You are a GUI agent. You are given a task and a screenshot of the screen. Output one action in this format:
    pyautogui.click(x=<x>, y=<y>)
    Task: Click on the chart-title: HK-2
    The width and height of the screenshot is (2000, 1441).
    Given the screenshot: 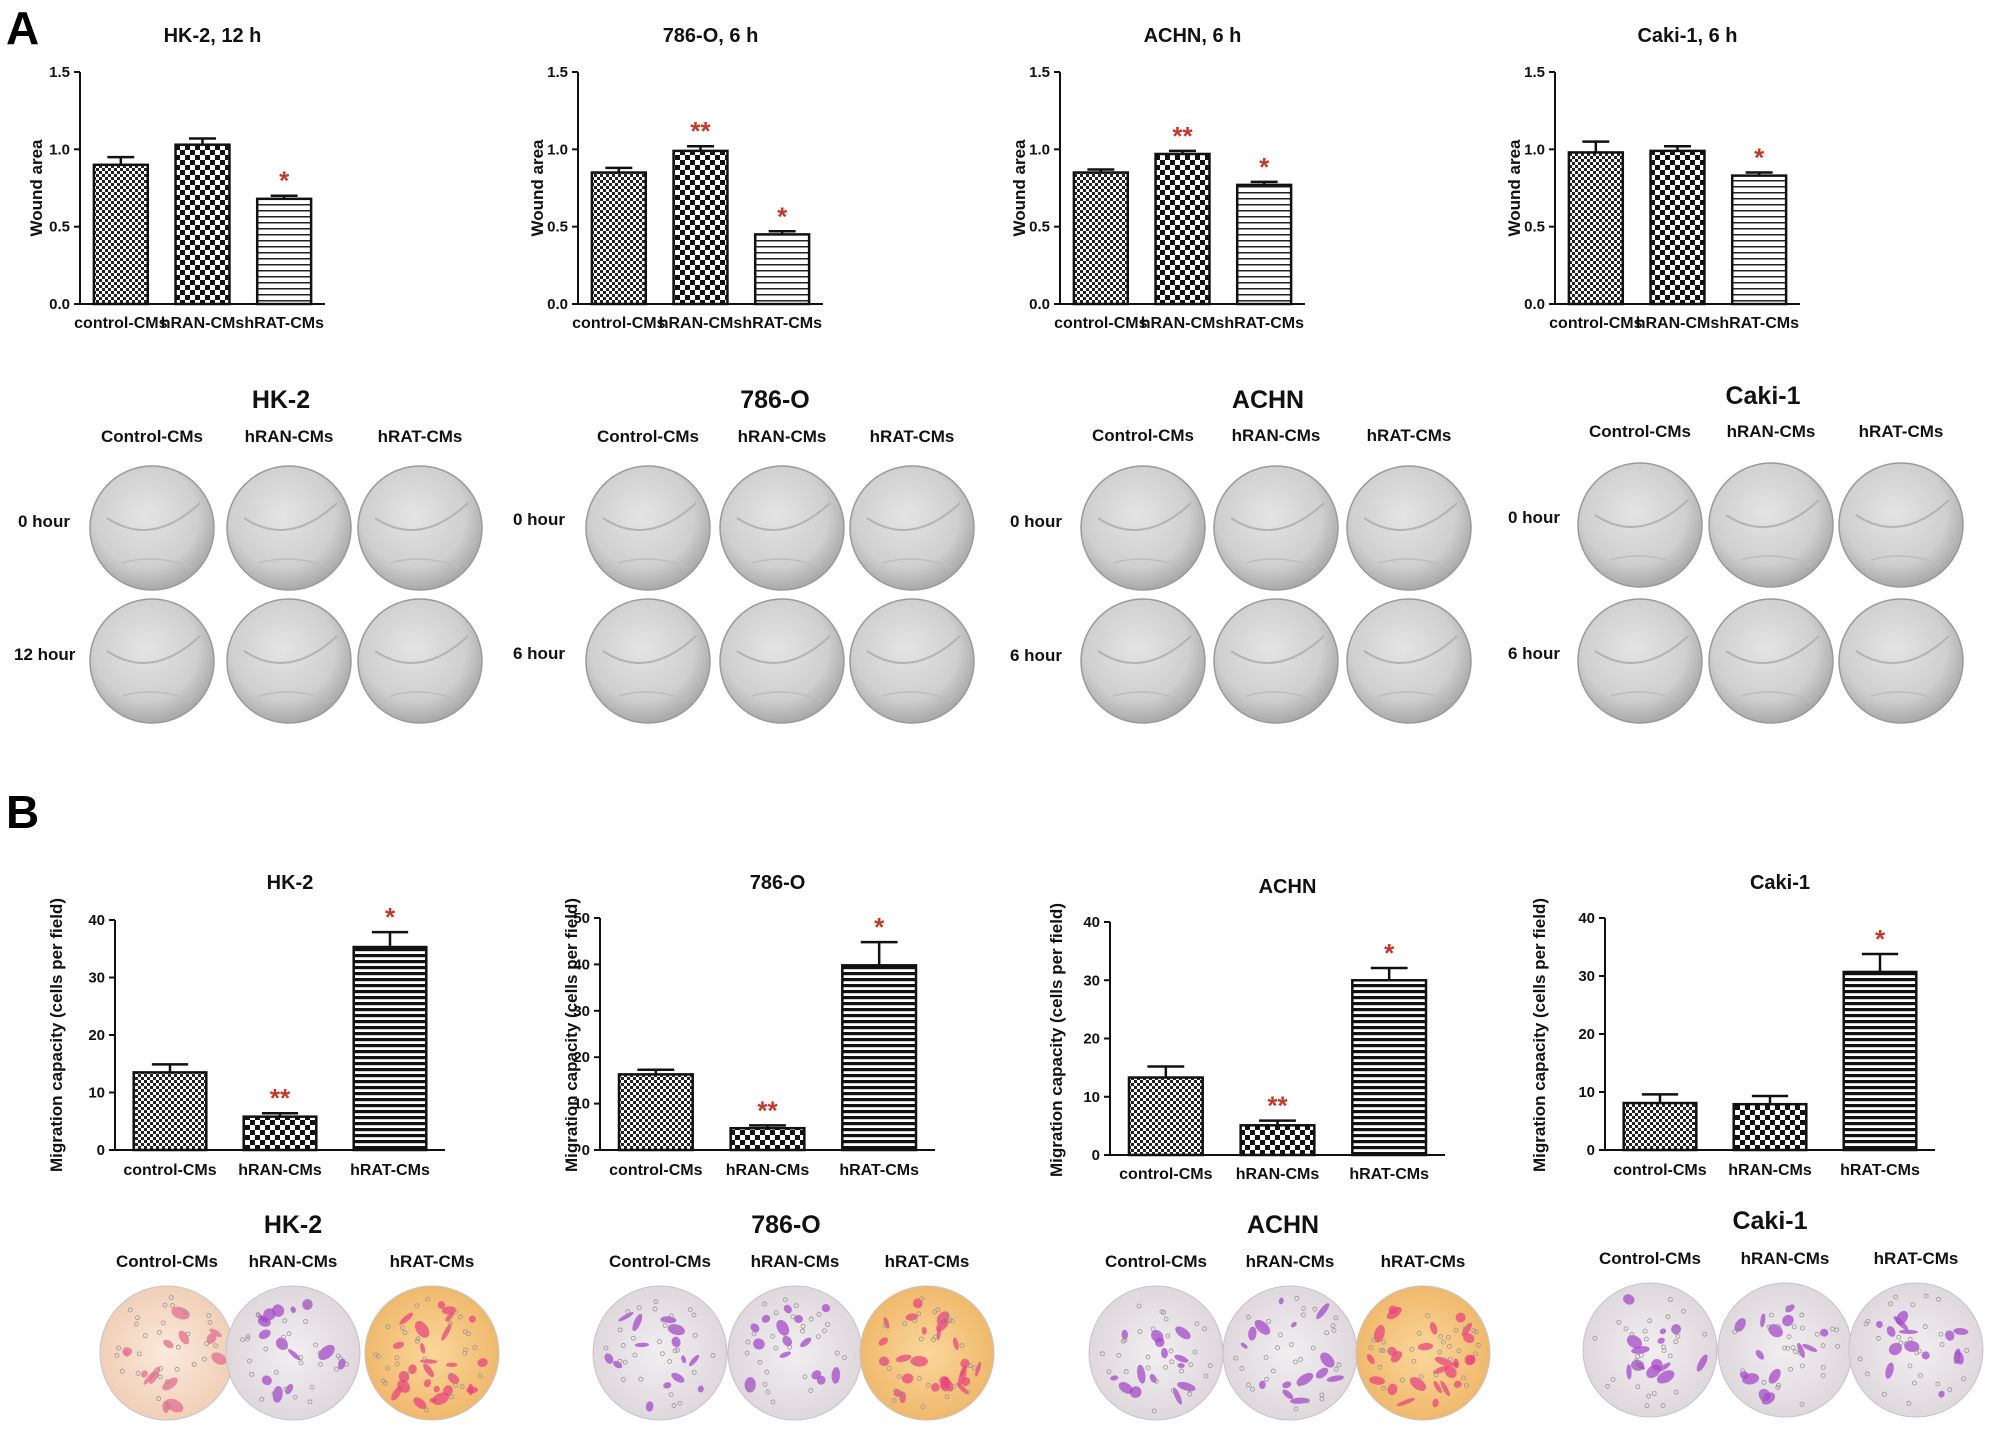 What is the action you would take?
    pyautogui.click(x=290, y=883)
    